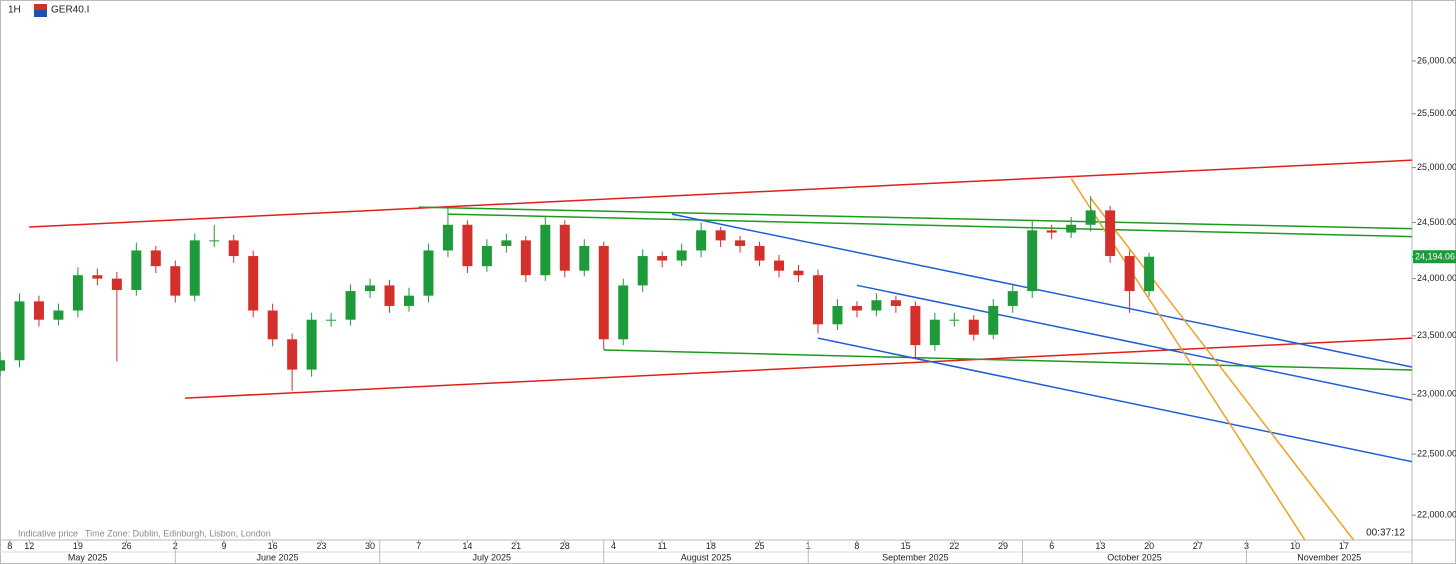  Describe the element at coordinates (1149, 546) in the screenshot. I see `x-tick-label: 20` at that location.